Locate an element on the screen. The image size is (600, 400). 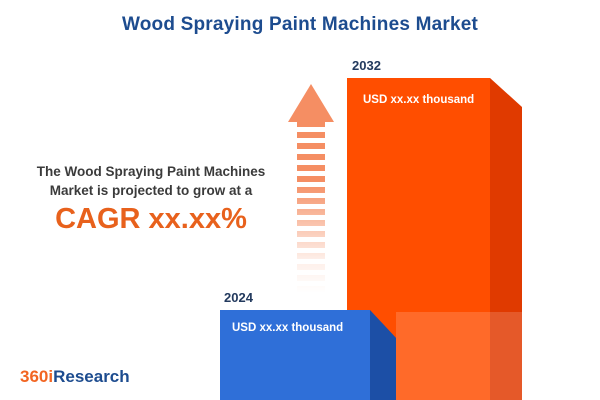
growth-description-line1: The Wood Spraying Paint Machines is located at coordinates (151, 171).